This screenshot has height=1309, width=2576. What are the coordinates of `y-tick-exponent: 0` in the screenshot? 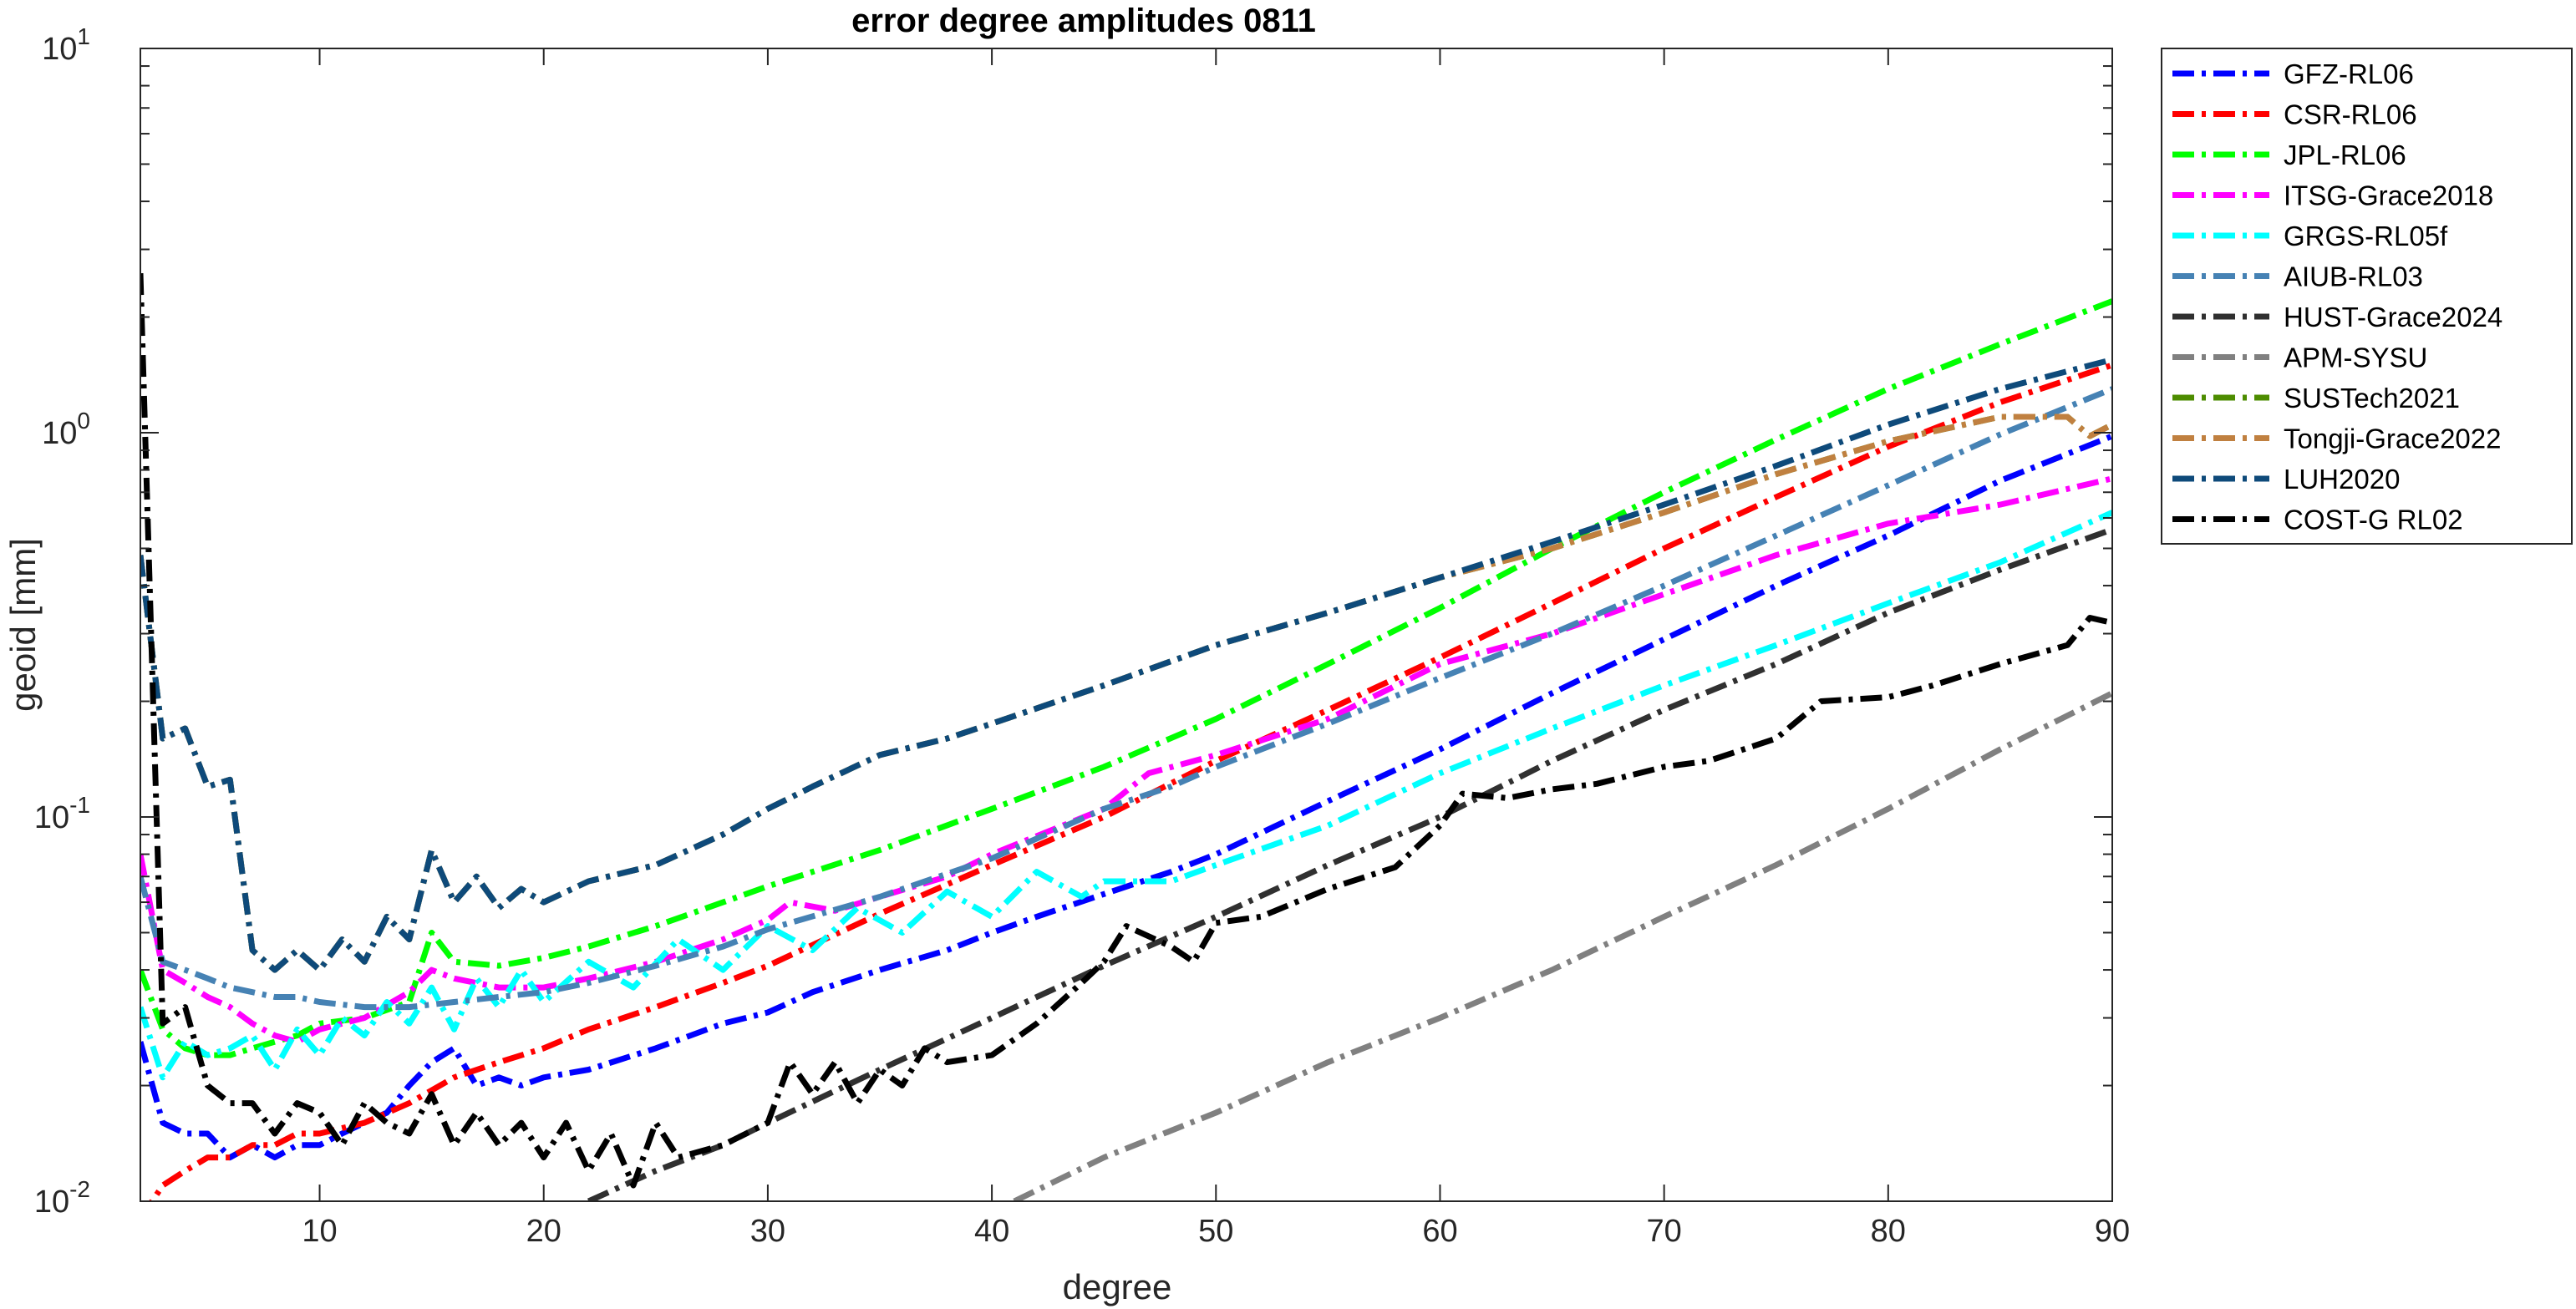 It's located at (83, 421).